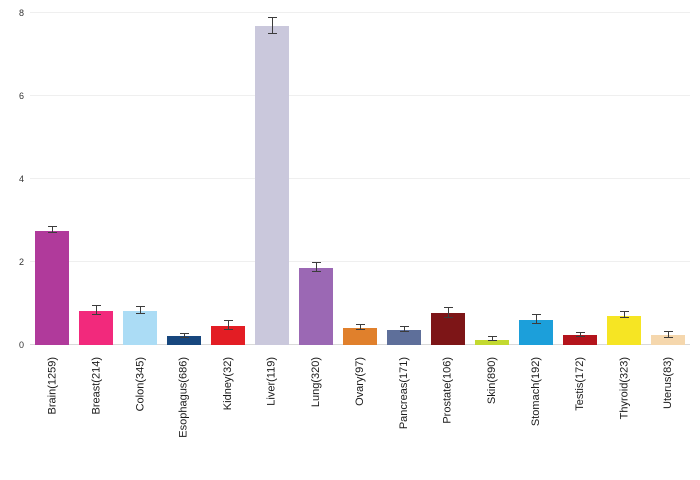  I want to click on x-tick-label: Prostate(106), so click(448, 390).